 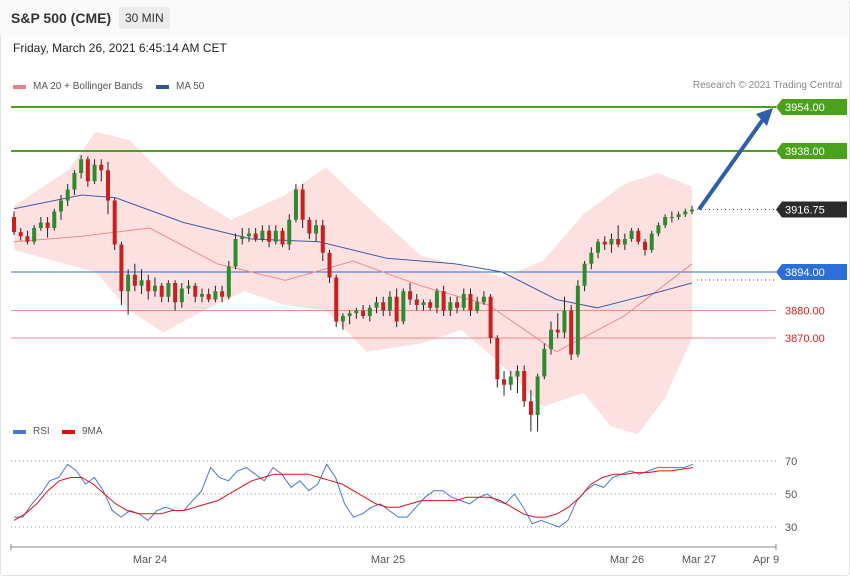 I want to click on timeframe-button: 30 MIN, so click(x=144, y=18).